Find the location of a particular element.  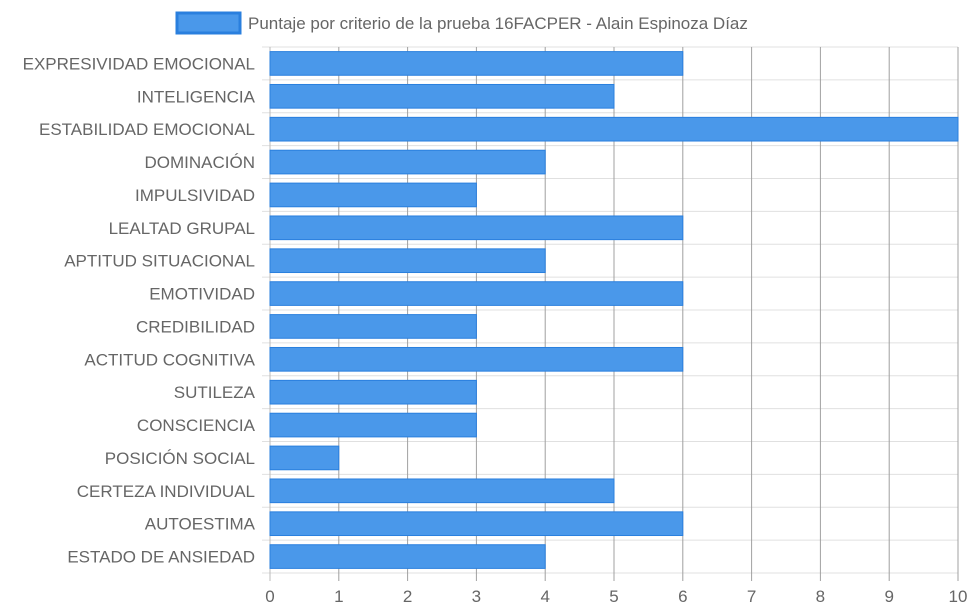

x-tick-label: 2 is located at coordinates (407, 596).